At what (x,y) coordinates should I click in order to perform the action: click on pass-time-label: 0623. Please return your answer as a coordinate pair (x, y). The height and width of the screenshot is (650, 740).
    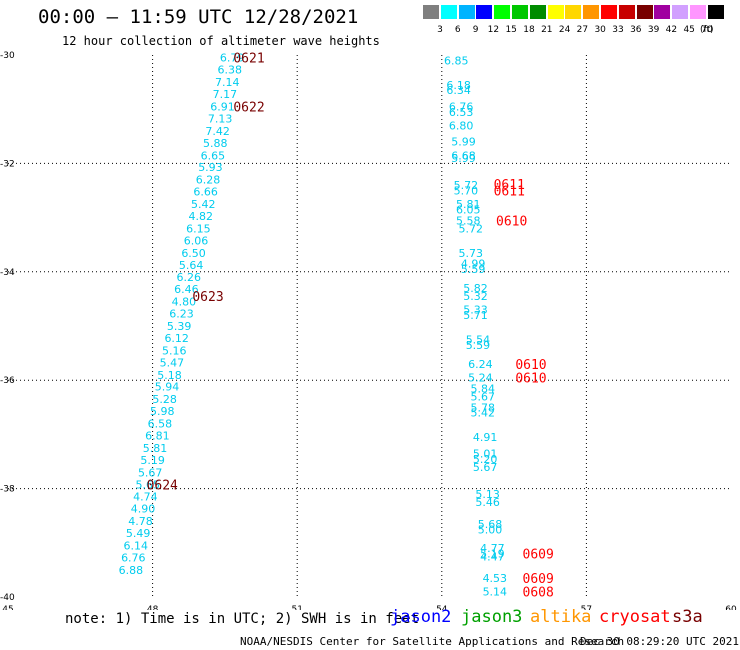
    Looking at the image, I should click on (207, 297).